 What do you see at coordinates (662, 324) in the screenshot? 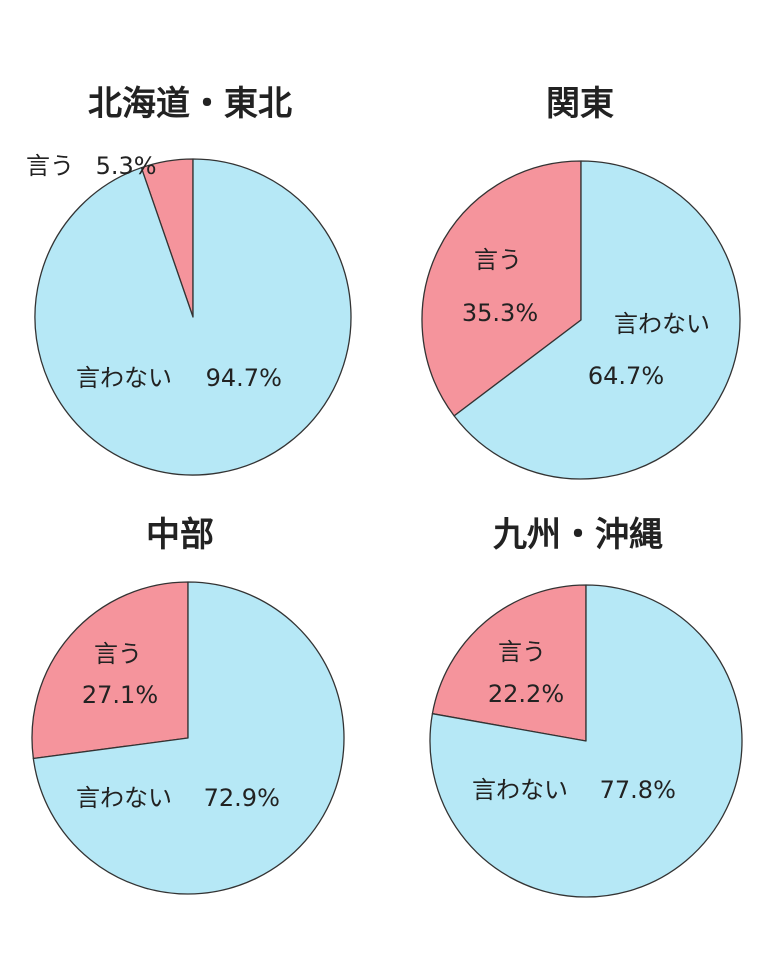
I see `slice-category-iwanai: 言わない` at bounding box center [662, 324].